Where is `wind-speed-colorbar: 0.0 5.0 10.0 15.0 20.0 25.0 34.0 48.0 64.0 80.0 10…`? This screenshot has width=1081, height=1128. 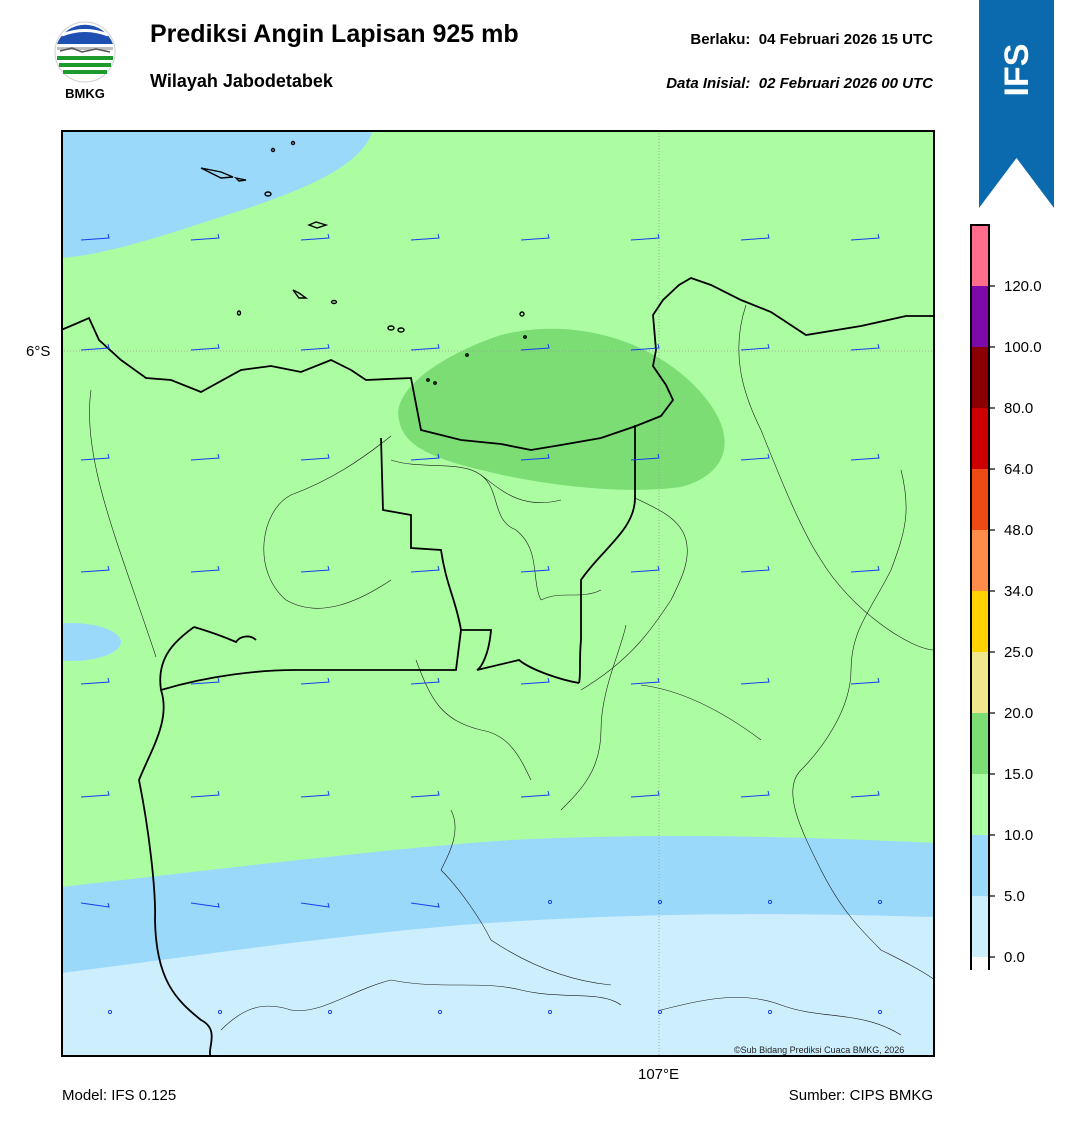
wind-speed-colorbar: 0.0 5.0 10.0 15.0 20.0 25.0 34.0 48.0 64.0 80.0 10… is located at coordinates (1015, 619).